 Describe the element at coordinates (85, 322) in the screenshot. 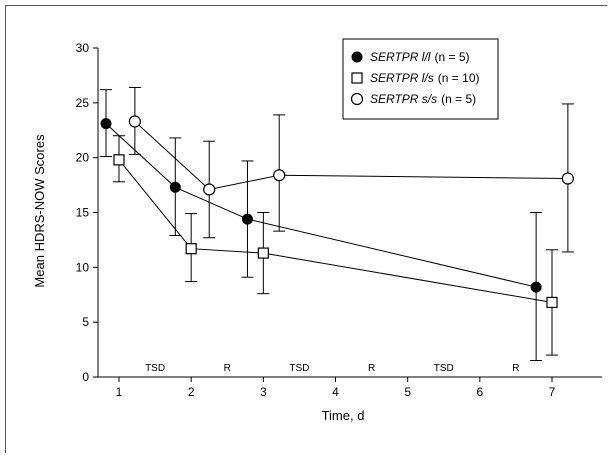

I see `y-tick-label: 5` at that location.